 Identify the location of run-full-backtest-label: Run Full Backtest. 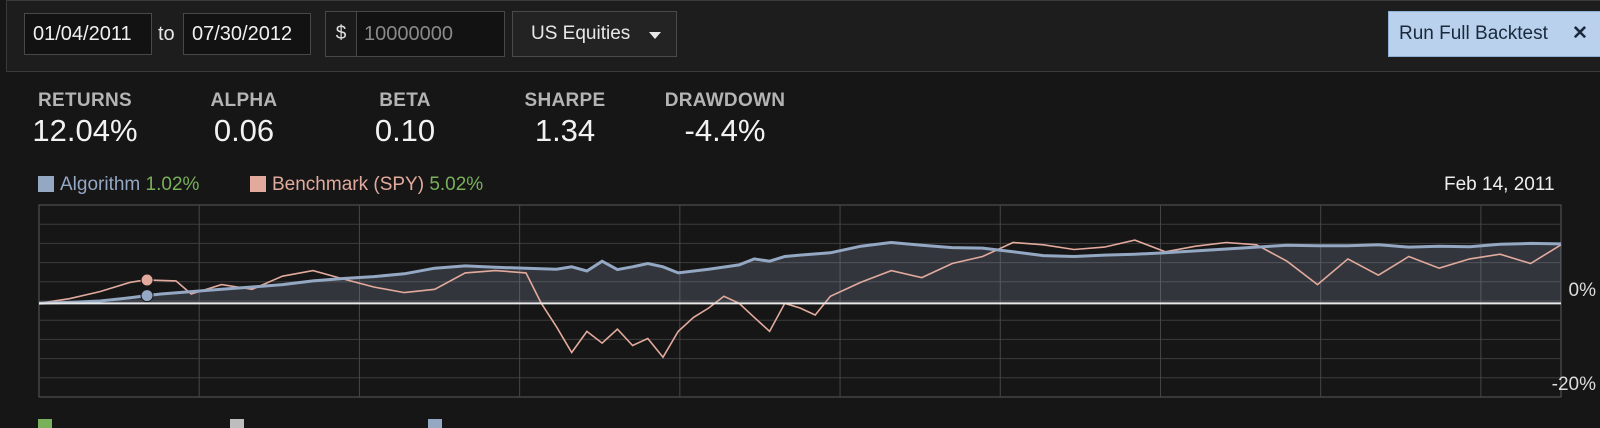
(1473, 33).